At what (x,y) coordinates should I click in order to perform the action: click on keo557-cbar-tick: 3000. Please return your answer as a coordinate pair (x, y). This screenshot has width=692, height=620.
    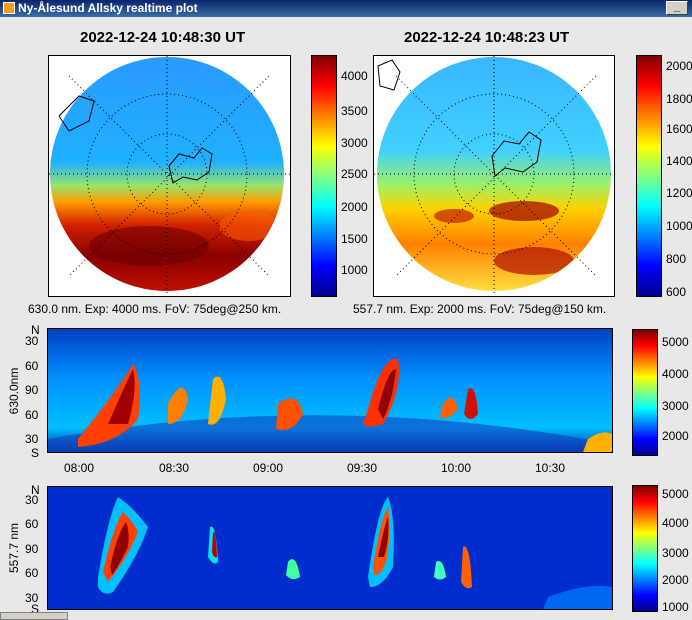
    Looking at the image, I should click on (675, 553).